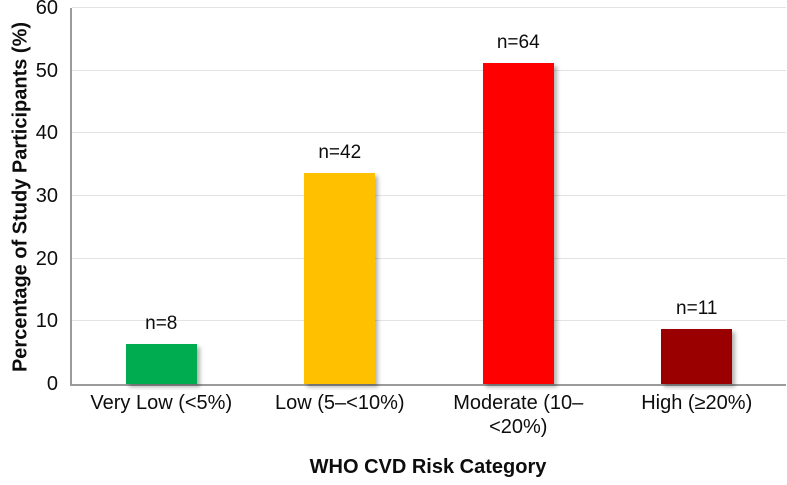  What do you see at coordinates (46, 70) in the screenshot?
I see `y-tick-label-50: 50` at bounding box center [46, 70].